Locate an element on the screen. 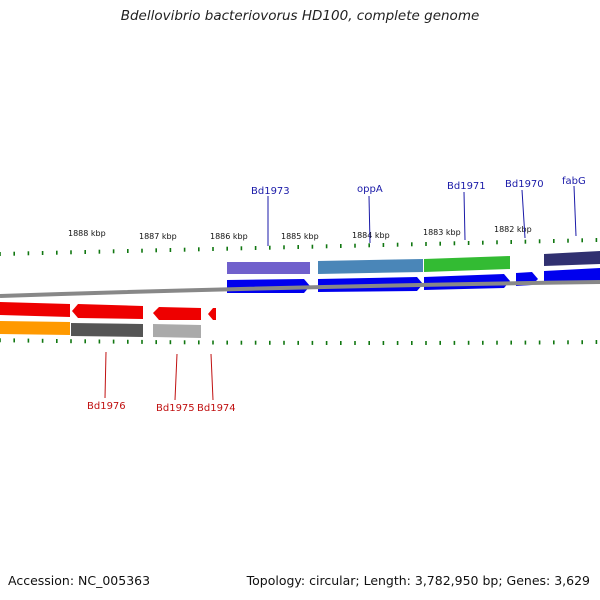 The image size is (600, 600). inner-tick-ring is located at coordinates (299, 341).